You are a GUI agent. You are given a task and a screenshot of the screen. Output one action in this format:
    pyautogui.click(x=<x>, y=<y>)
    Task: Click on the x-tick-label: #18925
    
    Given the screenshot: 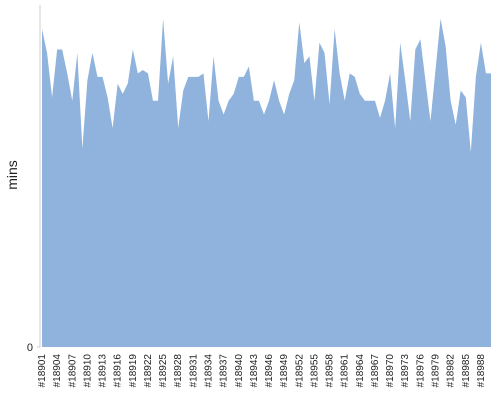 What is the action you would take?
    pyautogui.click(x=163, y=371)
    